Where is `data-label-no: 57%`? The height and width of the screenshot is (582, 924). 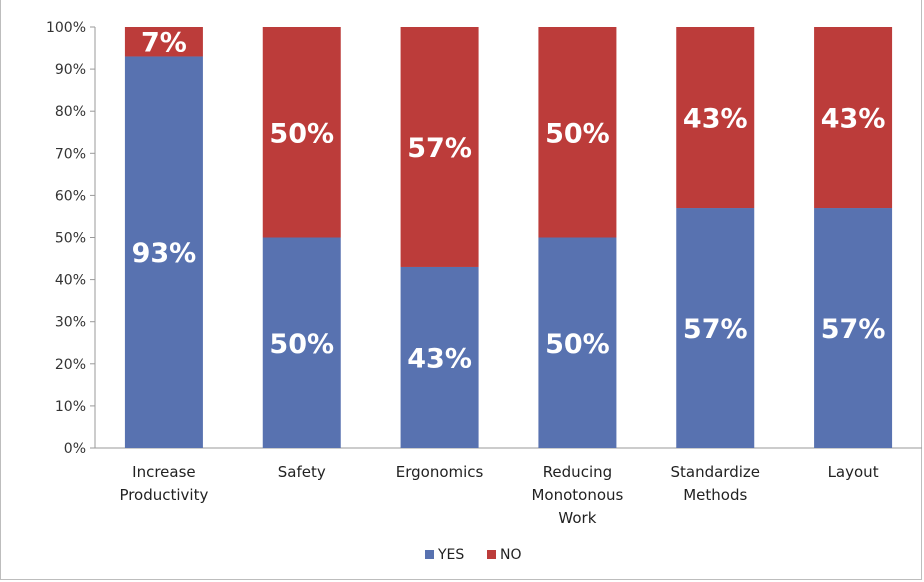 data-label-no: 57% is located at coordinates (439, 148).